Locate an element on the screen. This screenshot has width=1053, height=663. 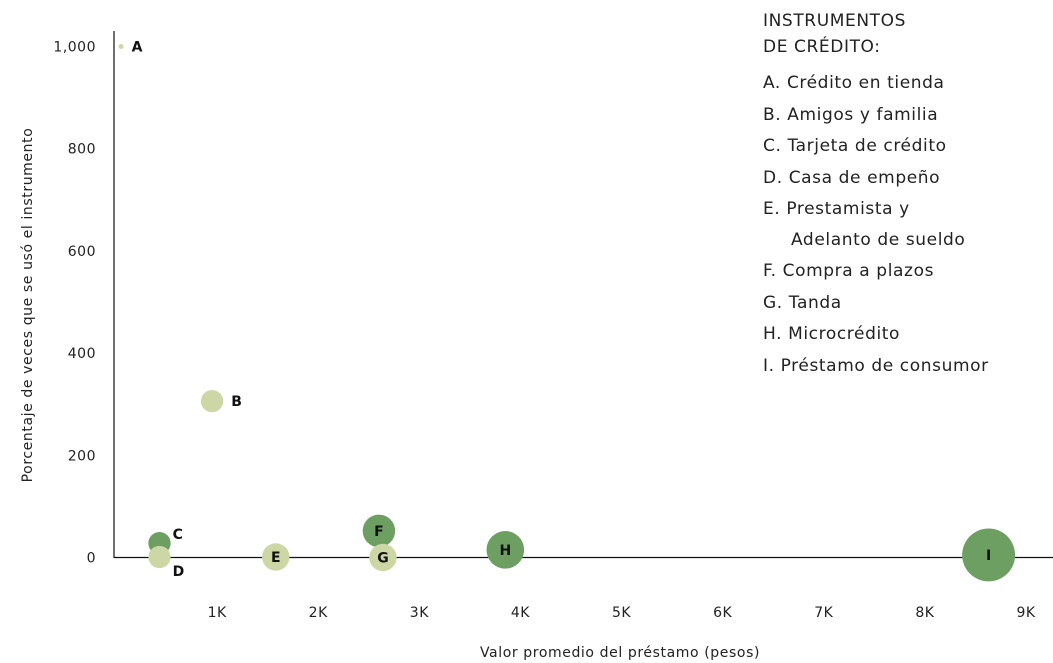
legend-item-e-continuation: Adelanto de sueldo is located at coordinates (878, 239).